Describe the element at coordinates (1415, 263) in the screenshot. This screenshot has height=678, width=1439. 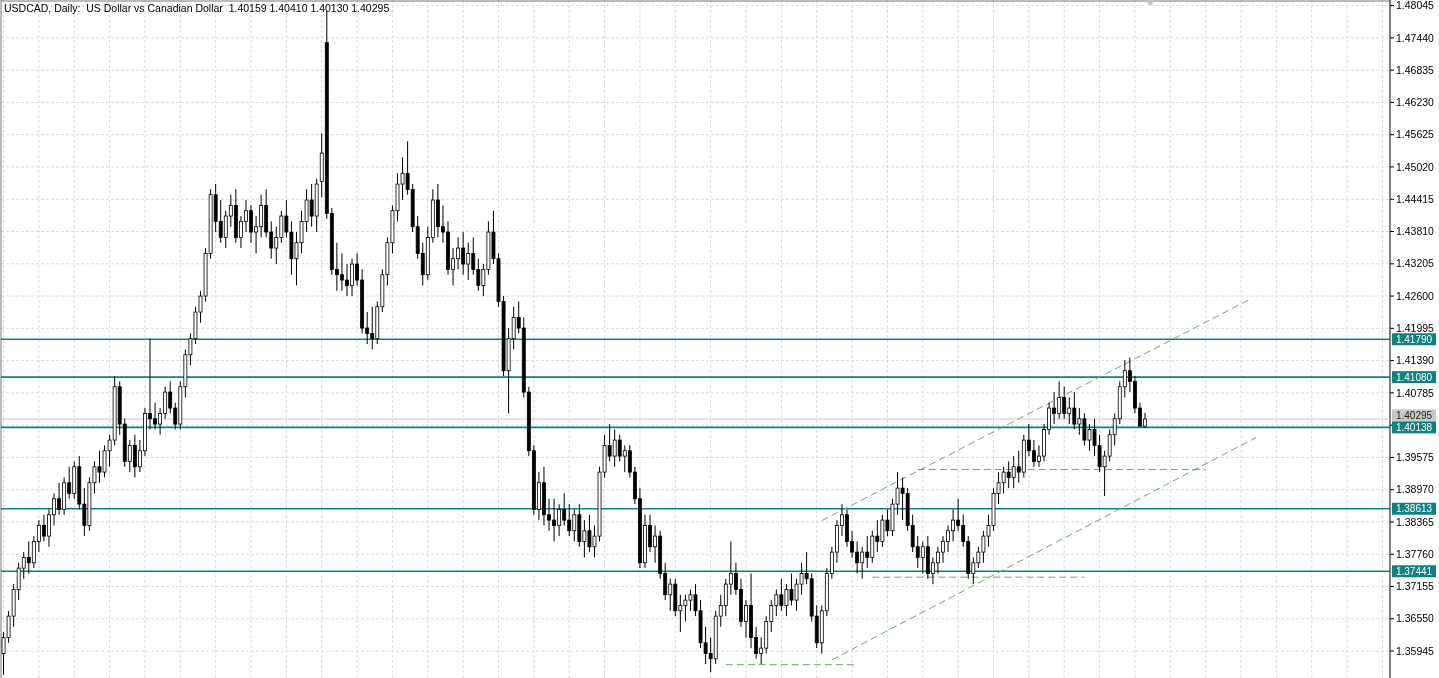
I see `y-tick-label: 1.43205` at that location.